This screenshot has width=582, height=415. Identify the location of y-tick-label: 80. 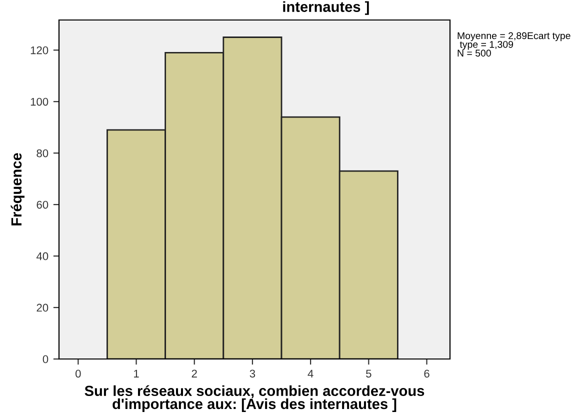
(42, 153).